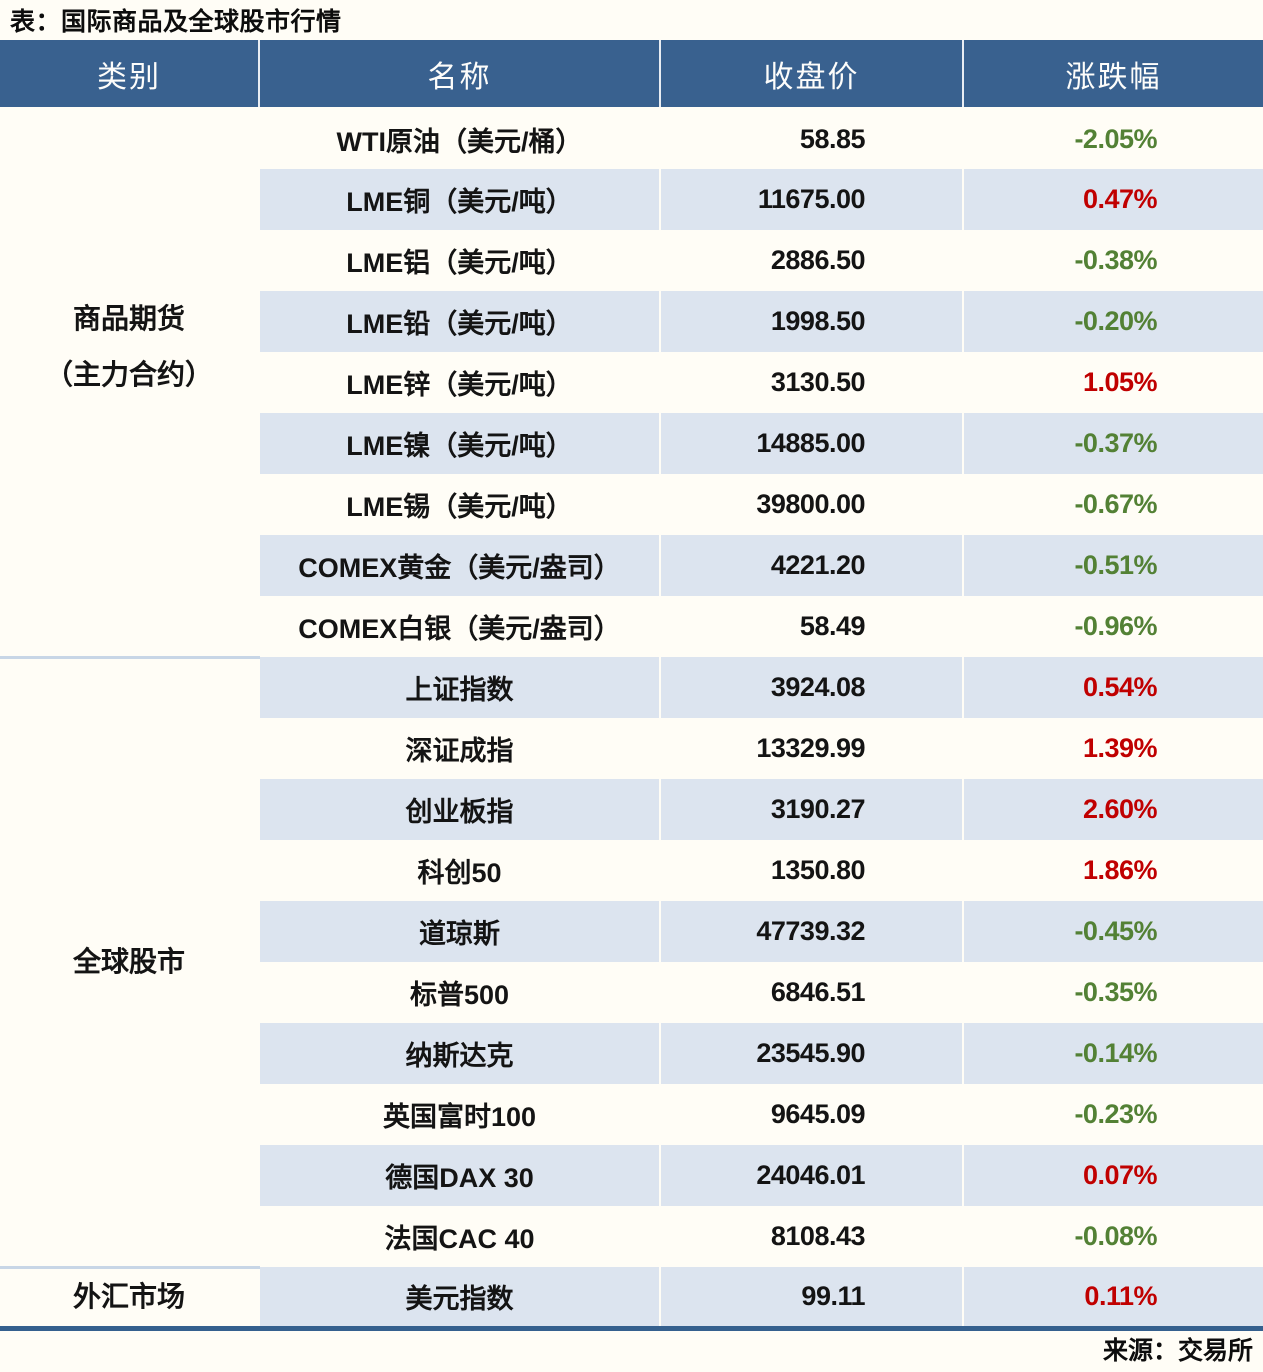  Describe the element at coordinates (1113, 1175) in the screenshot. I see `change-cell: 0.07%` at that location.